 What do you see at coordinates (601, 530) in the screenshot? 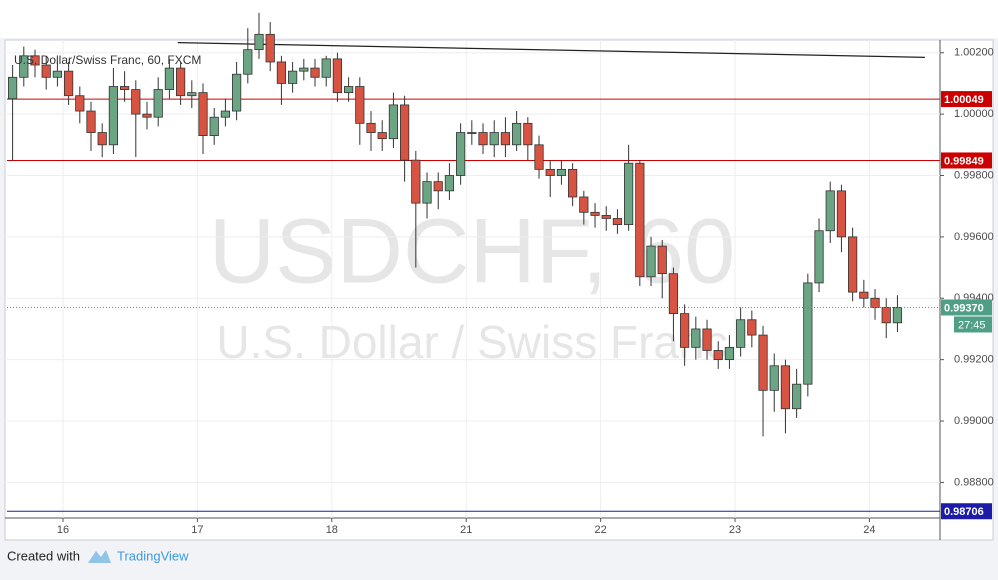
I see `x-tick-label: 22` at bounding box center [601, 530].